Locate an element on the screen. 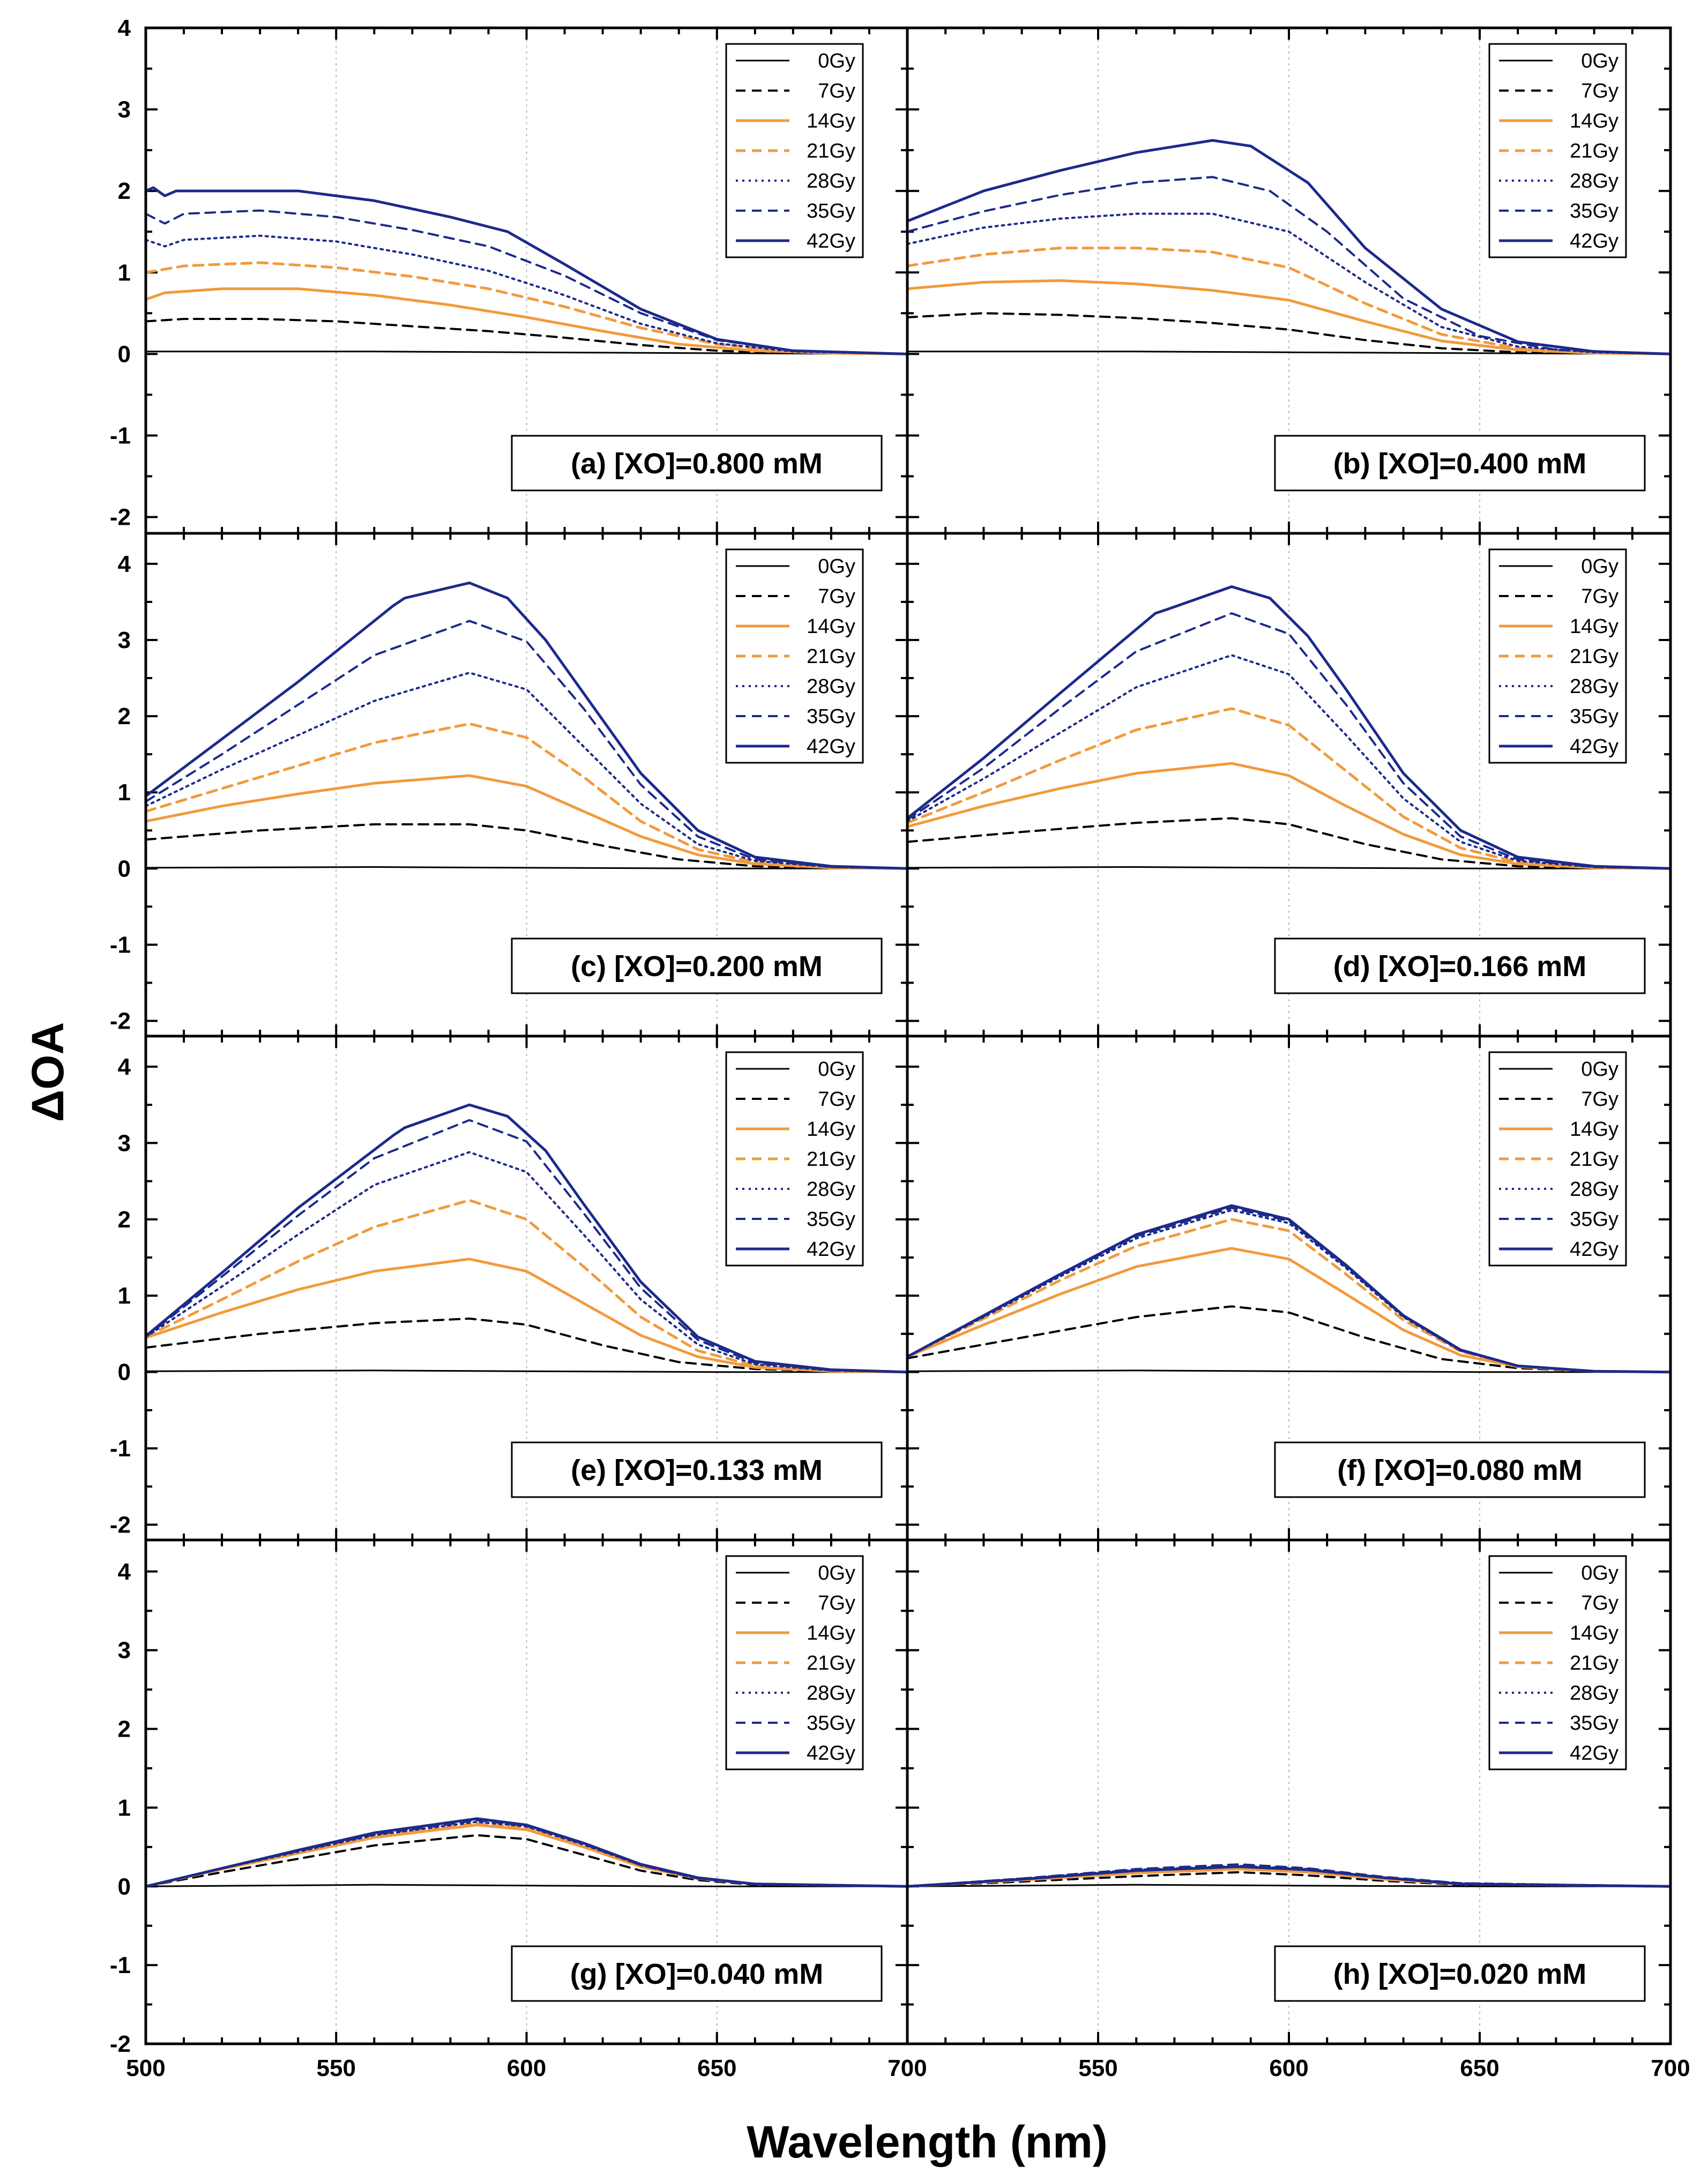 This screenshot has height=2173, width=1708. x-axis-title: Wavelength (nm) is located at coordinates (927, 2142).